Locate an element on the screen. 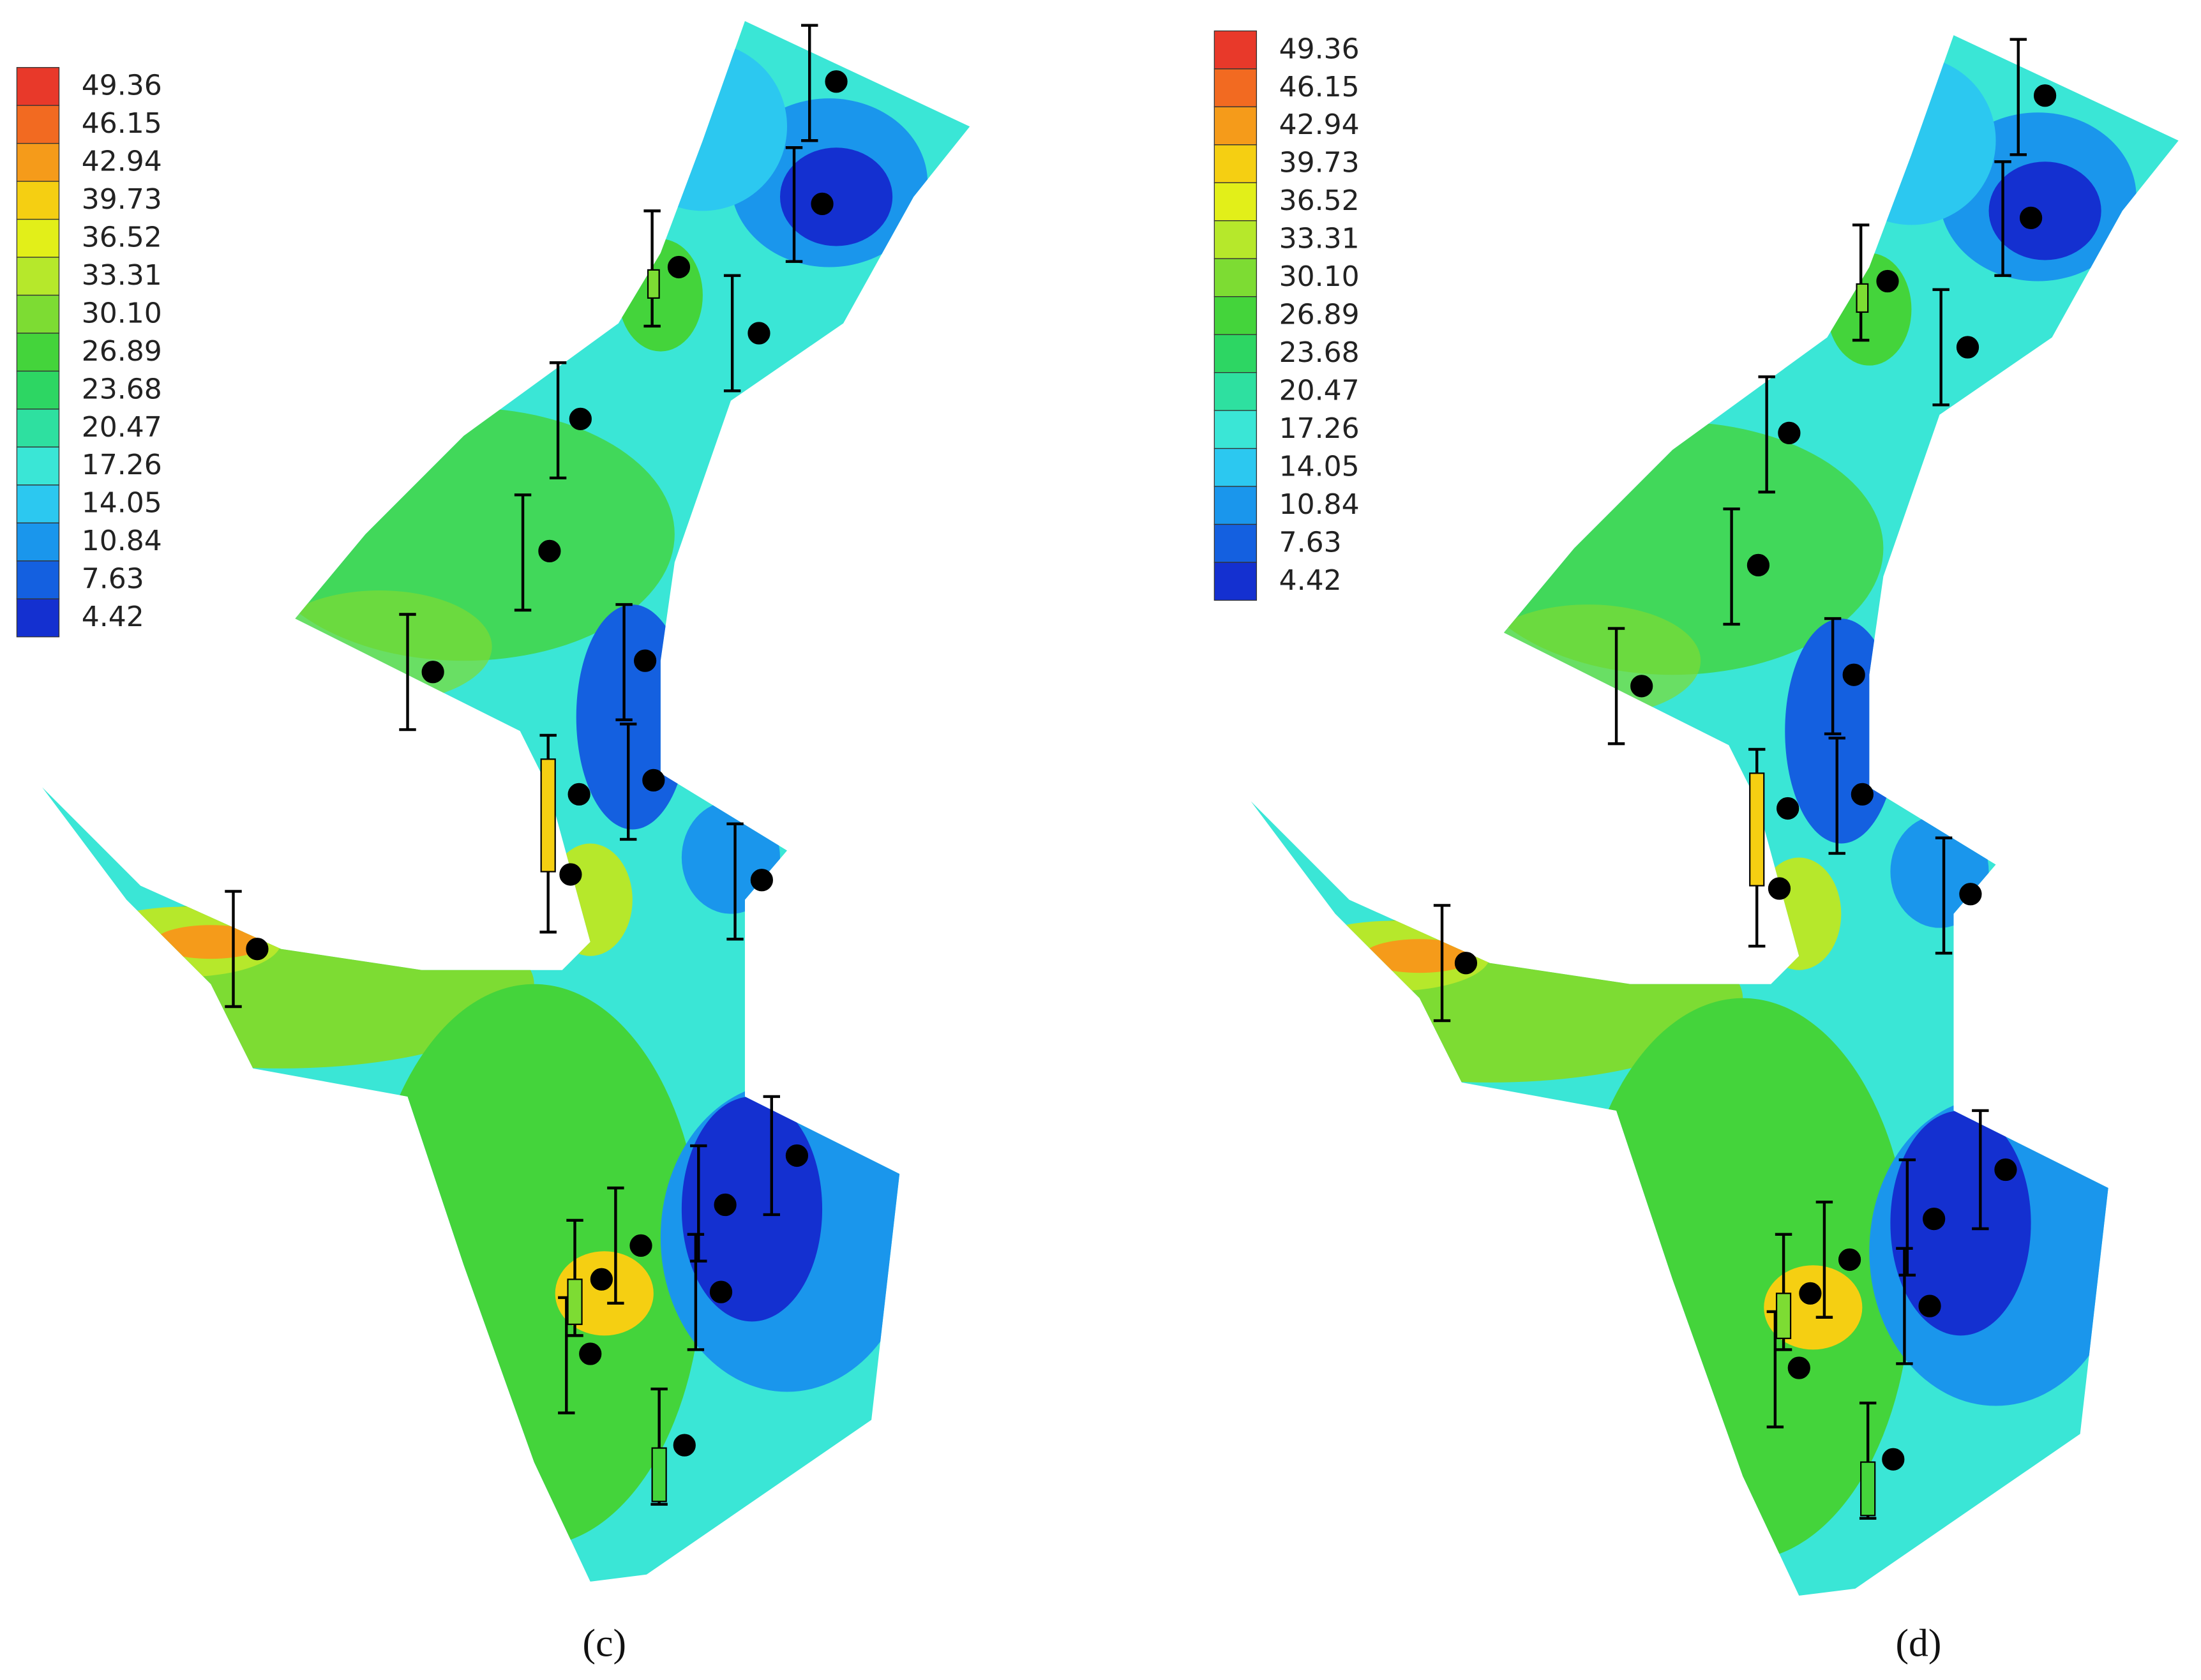 Image resolution: width=2201 pixels, height=1680 pixels. panel-label: (d) is located at coordinates (1918, 1643).